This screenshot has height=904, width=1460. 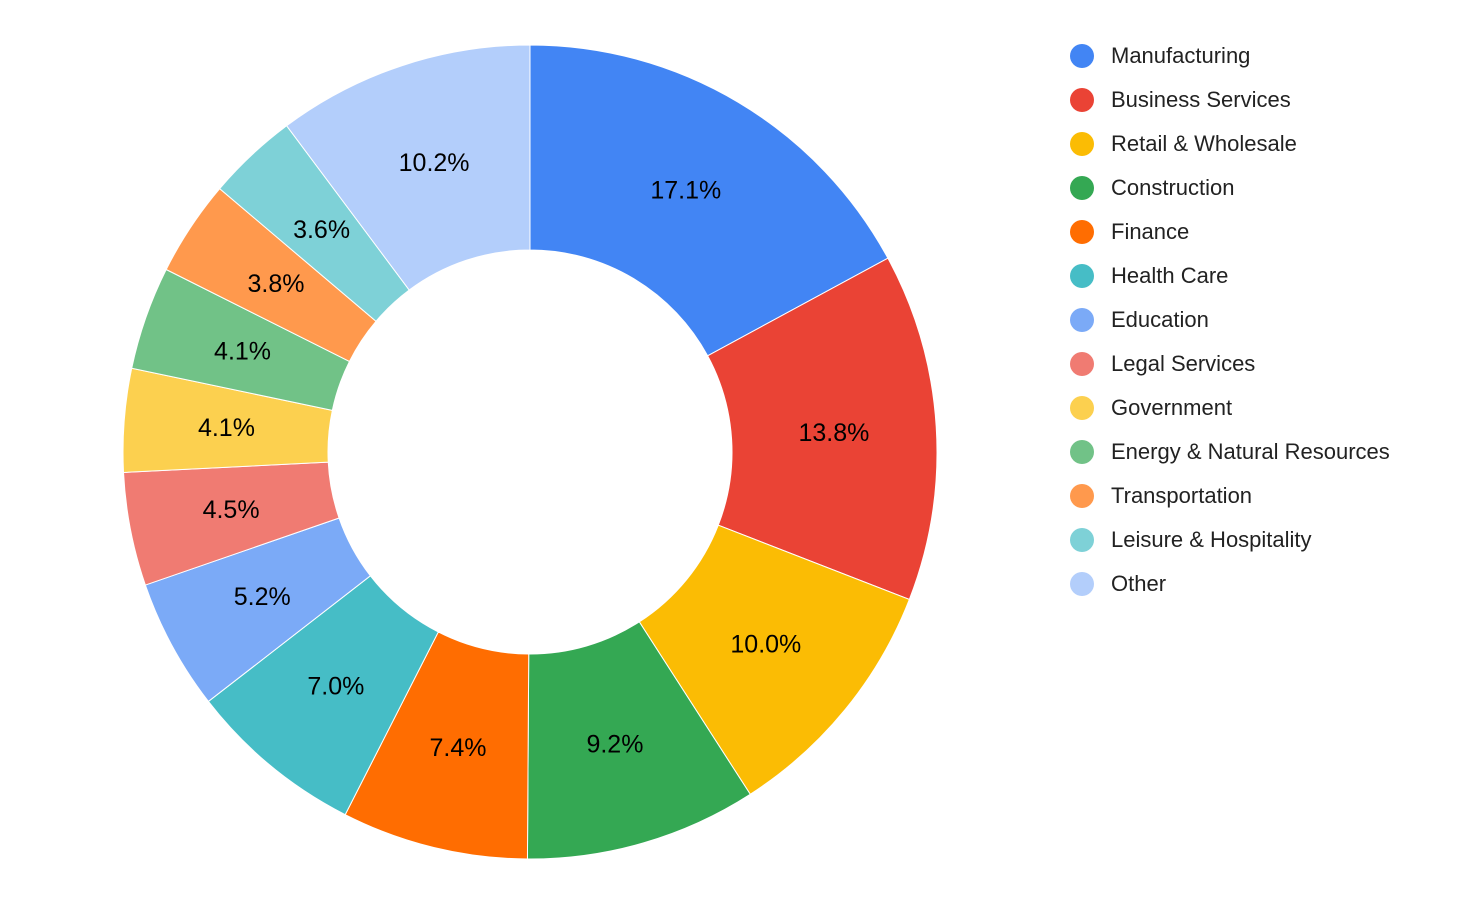 I want to click on legend-label: Education, so click(x=1160, y=319).